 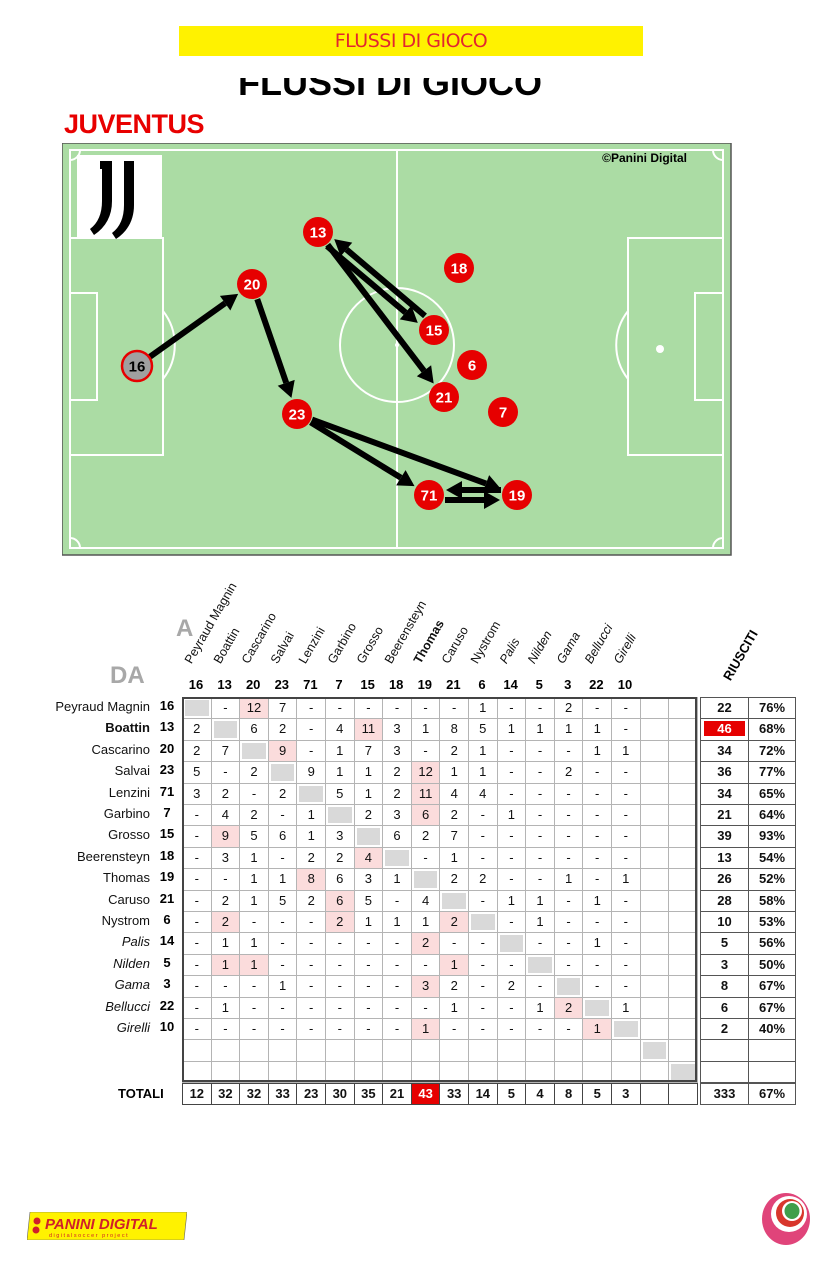 What do you see at coordinates (772, 879) in the screenshot?
I see `percentage-cell: 52%` at bounding box center [772, 879].